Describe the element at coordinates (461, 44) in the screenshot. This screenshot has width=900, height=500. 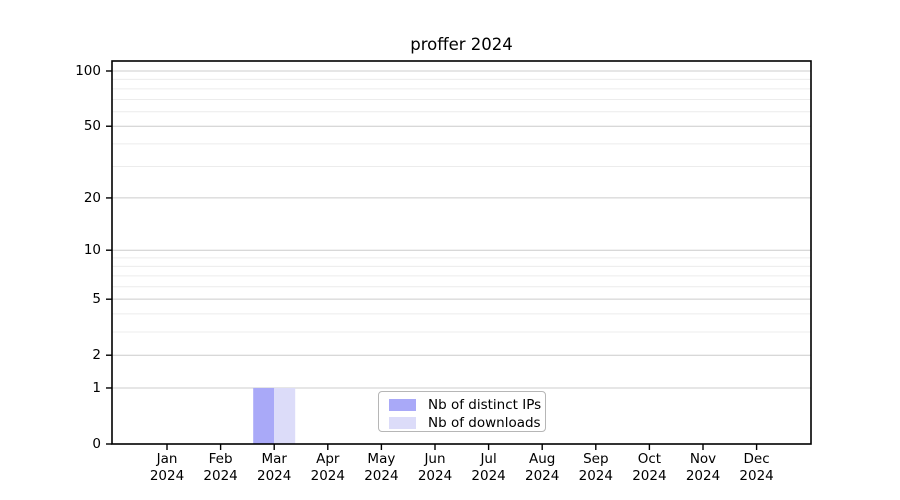
I see `chart-title: proffer 2024` at that location.